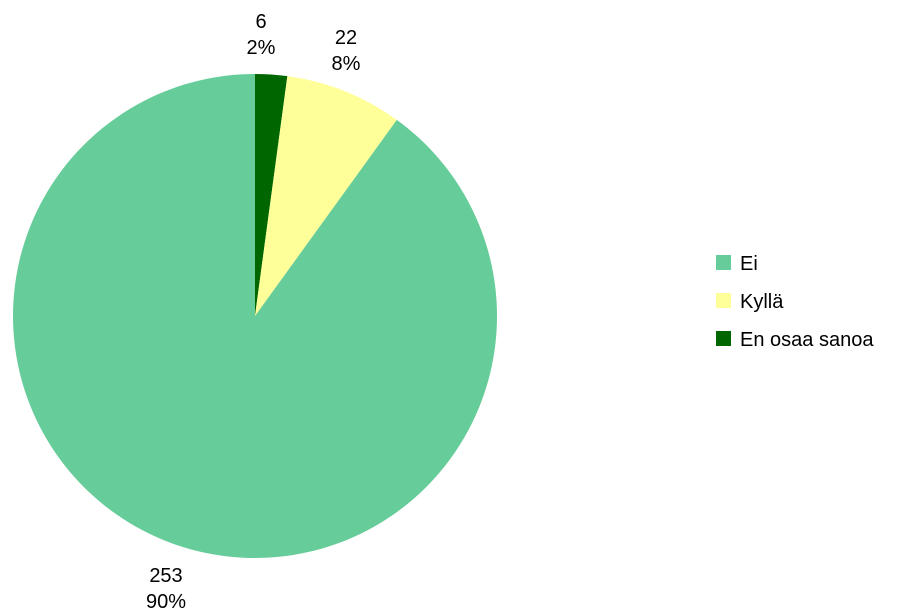 Image resolution: width=918 pixels, height=615 pixels. Describe the element at coordinates (795, 302) in the screenshot. I see `legend: Ei Kyllä En osaa sanoa` at that location.